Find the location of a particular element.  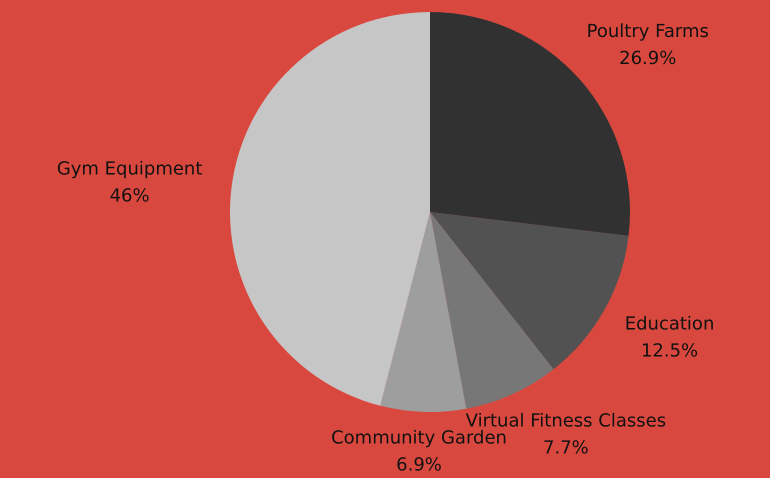

slice-label: Education is located at coordinates (669, 323).